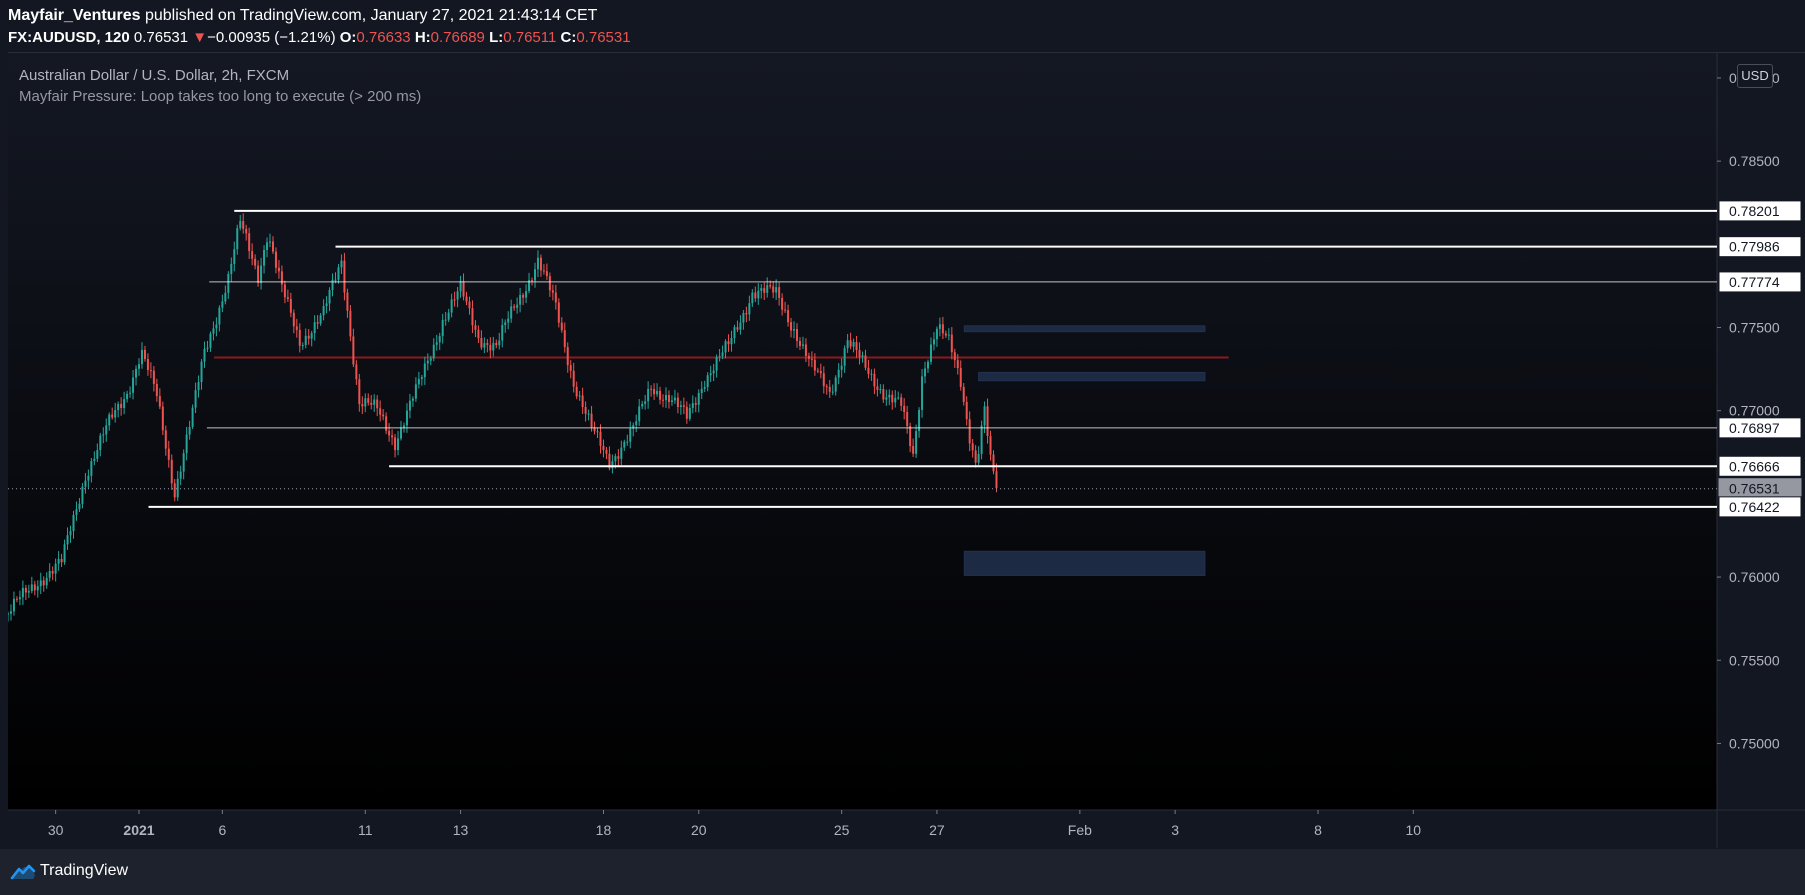 This screenshot has height=895, width=1805. What do you see at coordinates (1754, 466) in the screenshot?
I see `price-tag-label: 0.76666` at bounding box center [1754, 466].